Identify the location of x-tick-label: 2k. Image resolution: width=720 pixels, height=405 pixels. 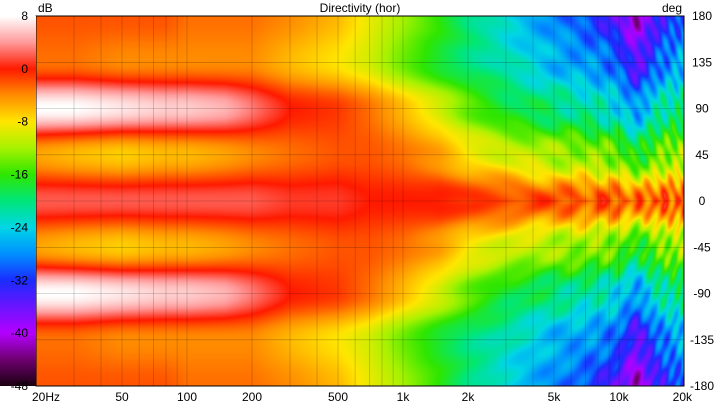
(469, 397).